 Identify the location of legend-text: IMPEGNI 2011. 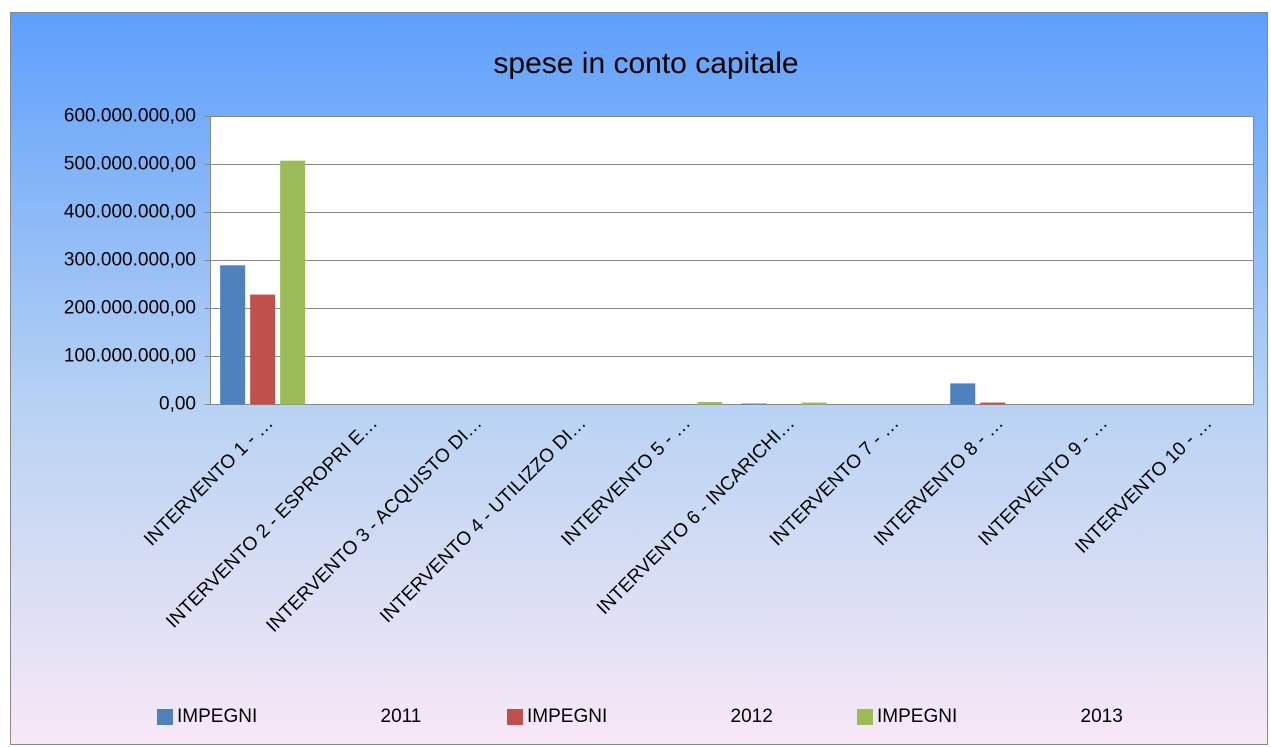
(299, 716).